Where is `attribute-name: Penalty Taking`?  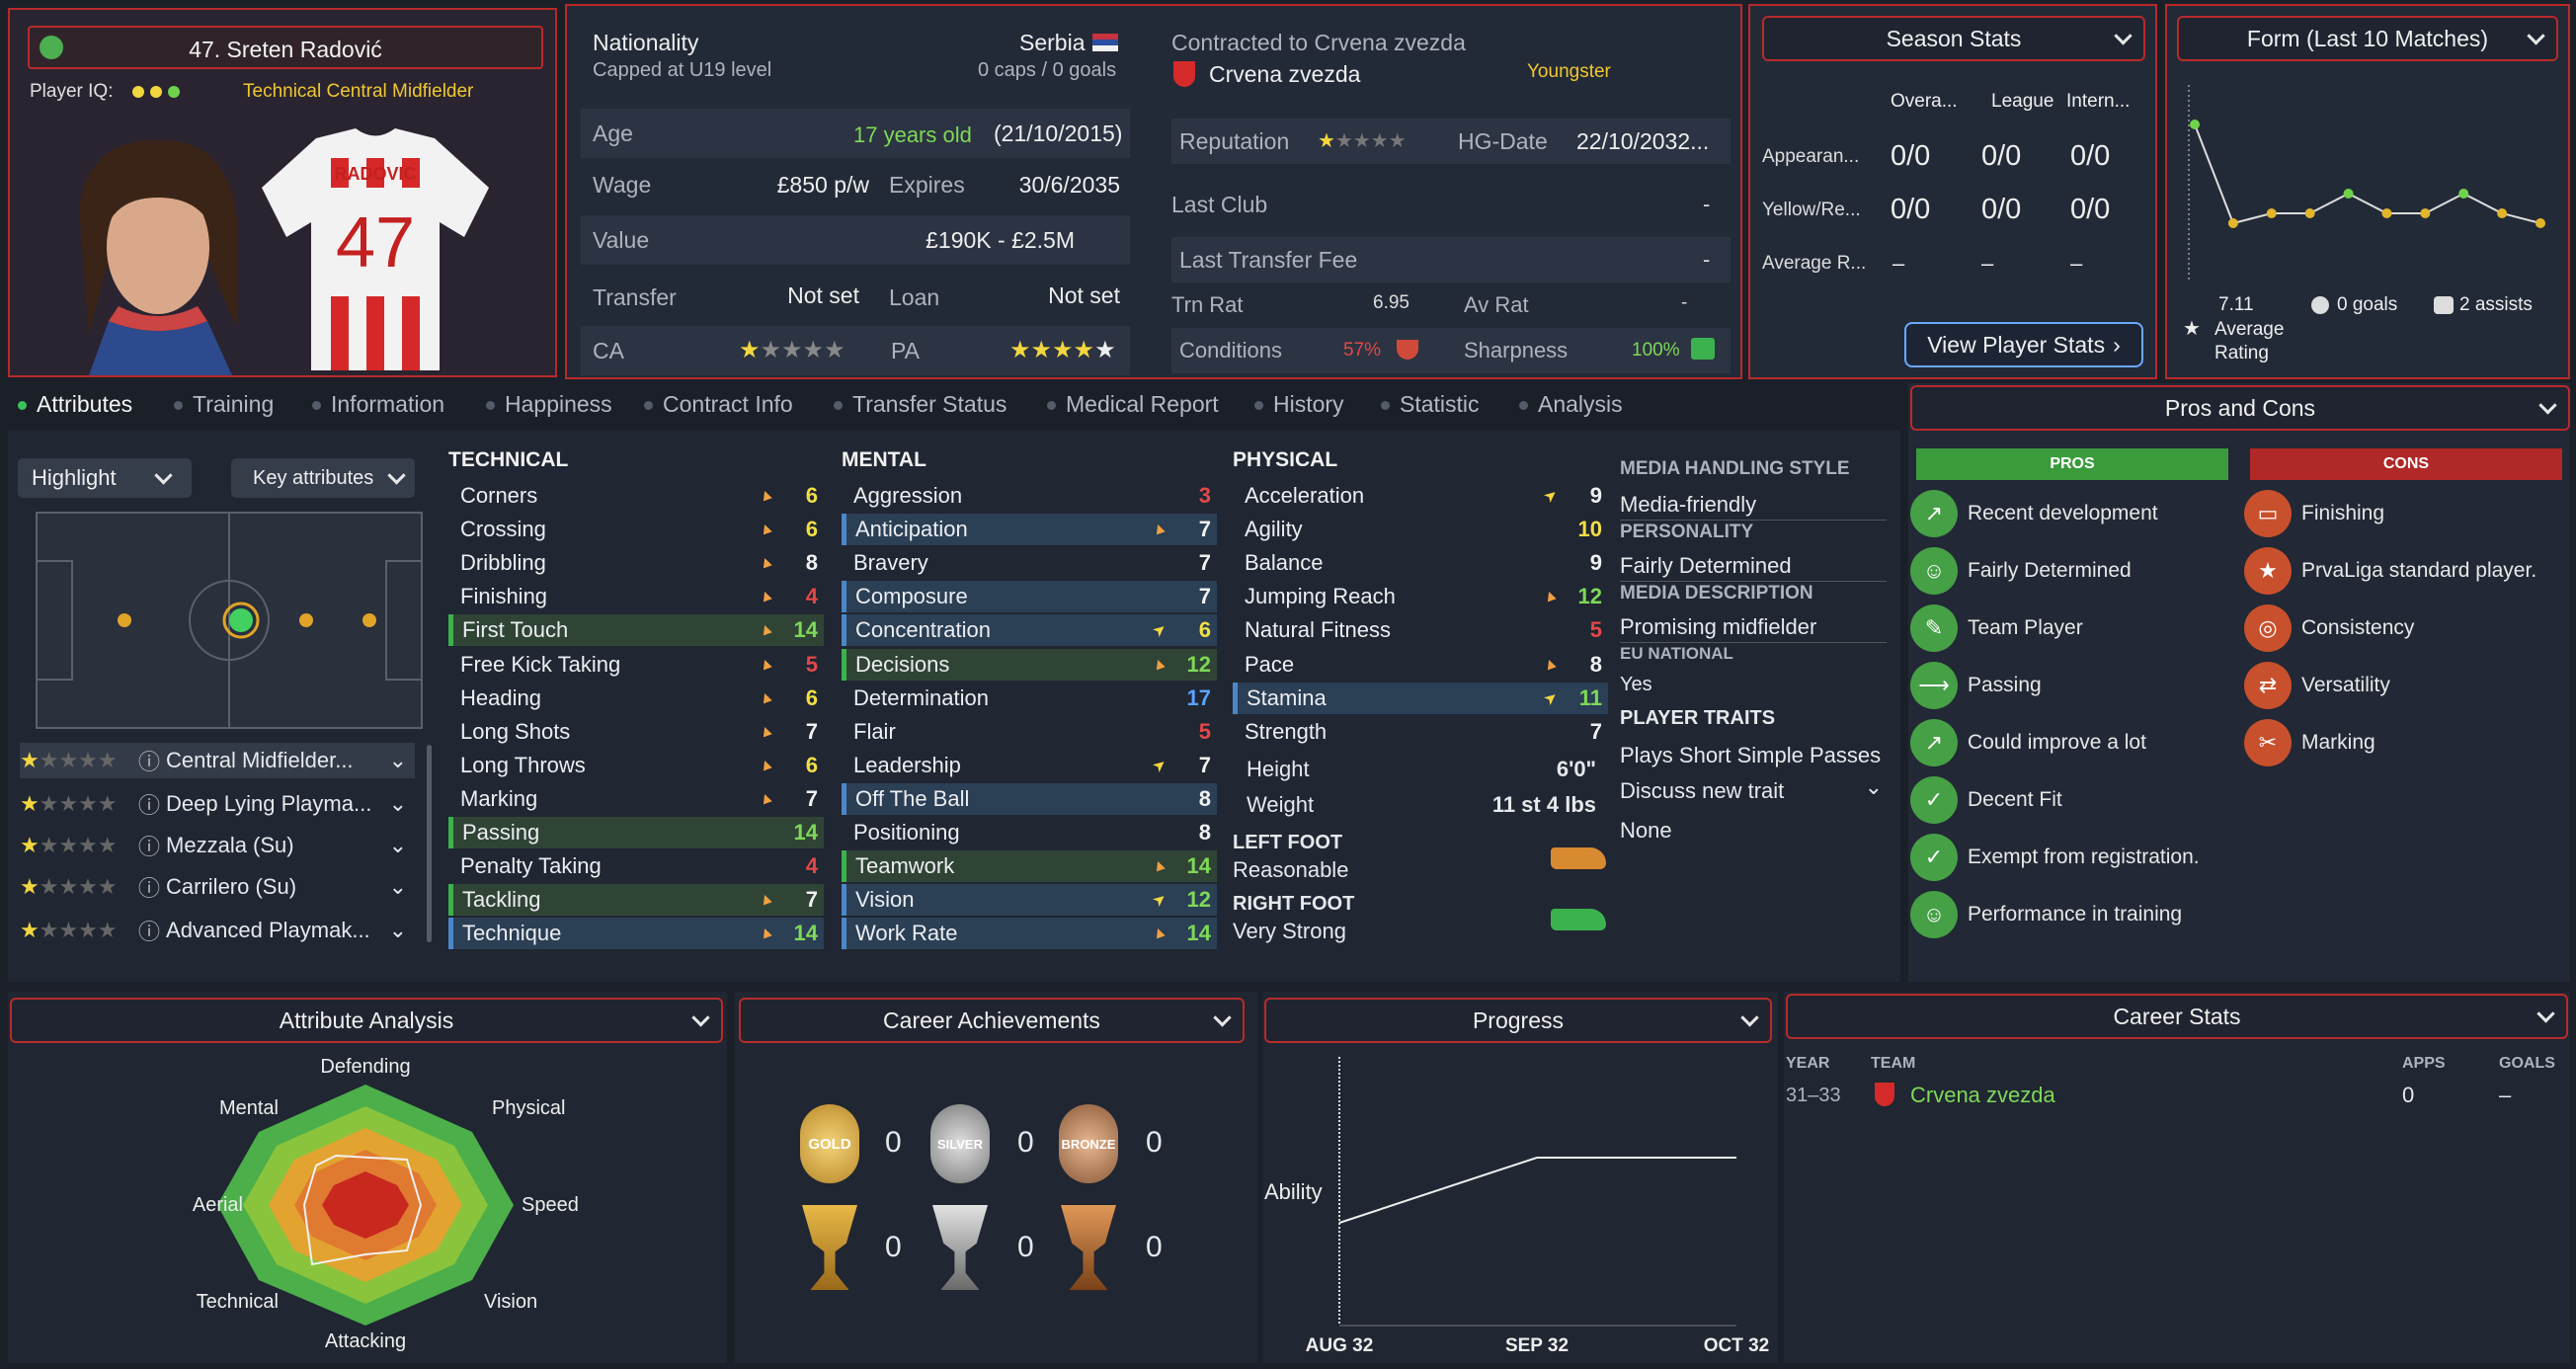 attribute-name: Penalty Taking is located at coordinates (531, 866).